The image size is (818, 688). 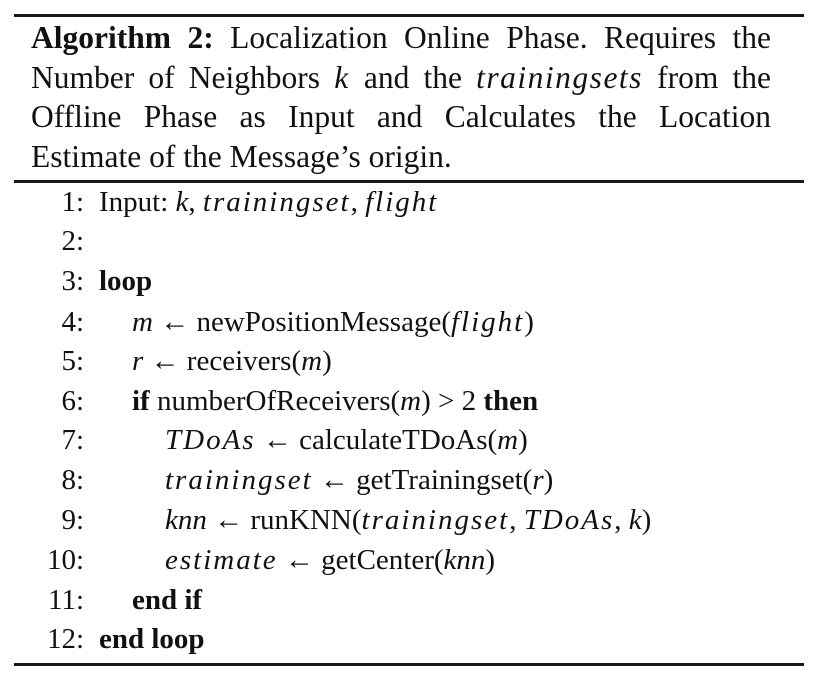 I want to click on line-content: Input: k, trainingset, flight, so click(x=268, y=202).